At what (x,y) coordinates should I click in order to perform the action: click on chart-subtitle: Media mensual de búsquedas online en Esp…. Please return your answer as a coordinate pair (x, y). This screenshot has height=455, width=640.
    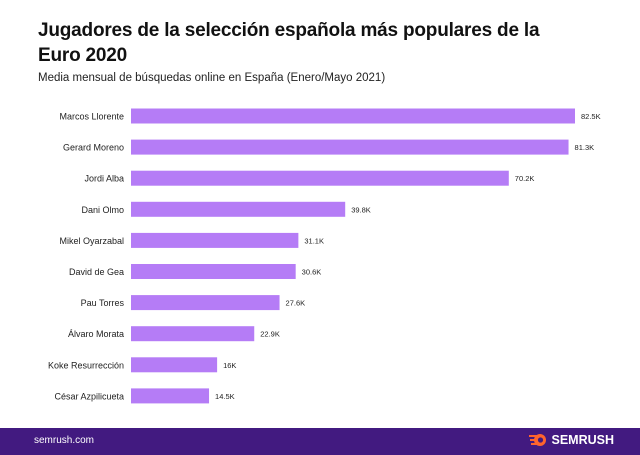
    Looking at the image, I should click on (212, 78).